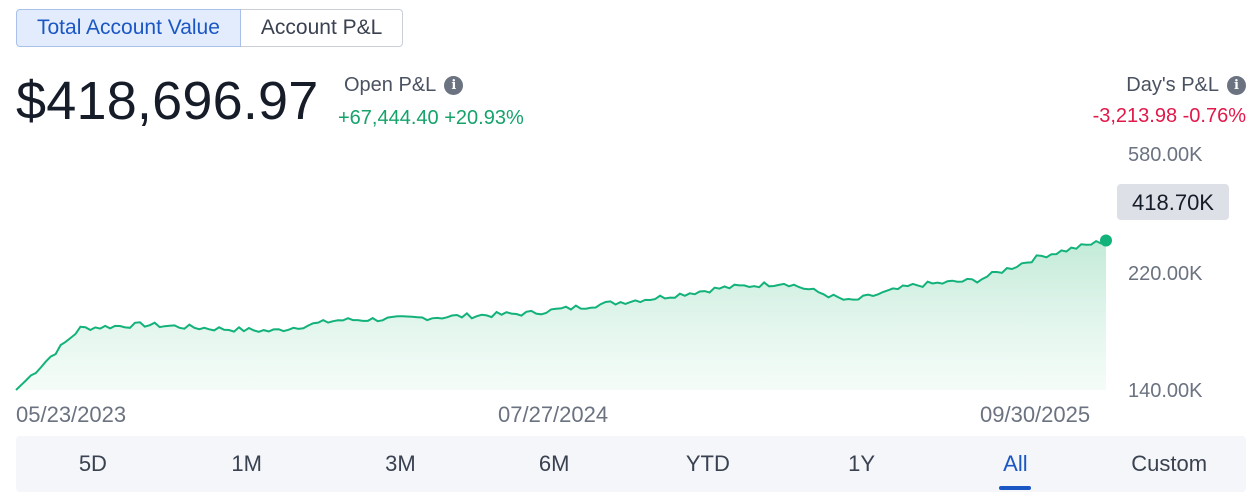 The width and height of the screenshot is (1252, 500). What do you see at coordinates (167, 101) in the screenshot?
I see `total-account-value: $418,696.97` at bounding box center [167, 101].